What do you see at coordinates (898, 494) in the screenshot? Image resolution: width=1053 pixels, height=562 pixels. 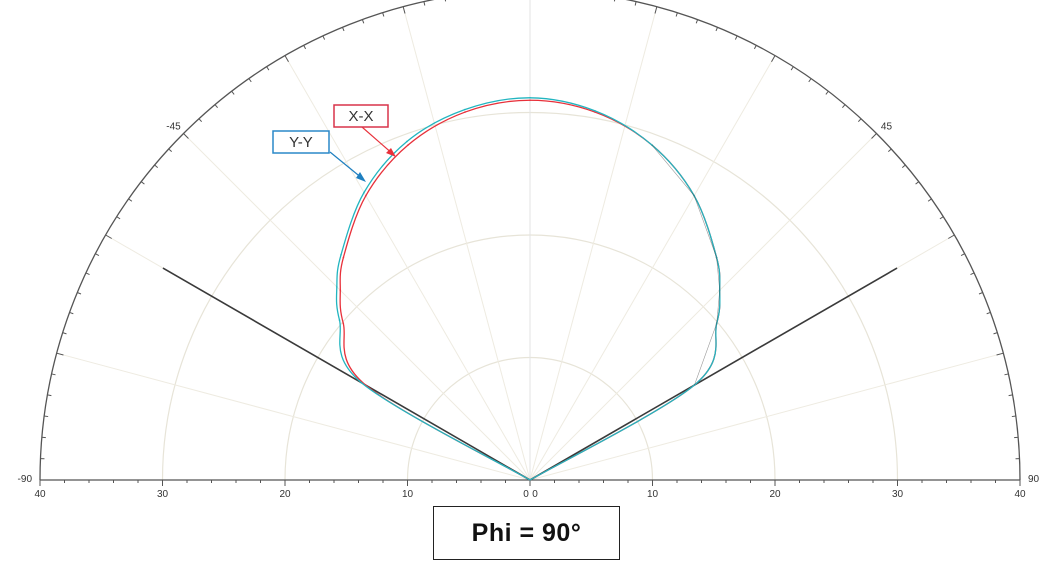 I see `radial-label-right-3: 30` at bounding box center [898, 494].